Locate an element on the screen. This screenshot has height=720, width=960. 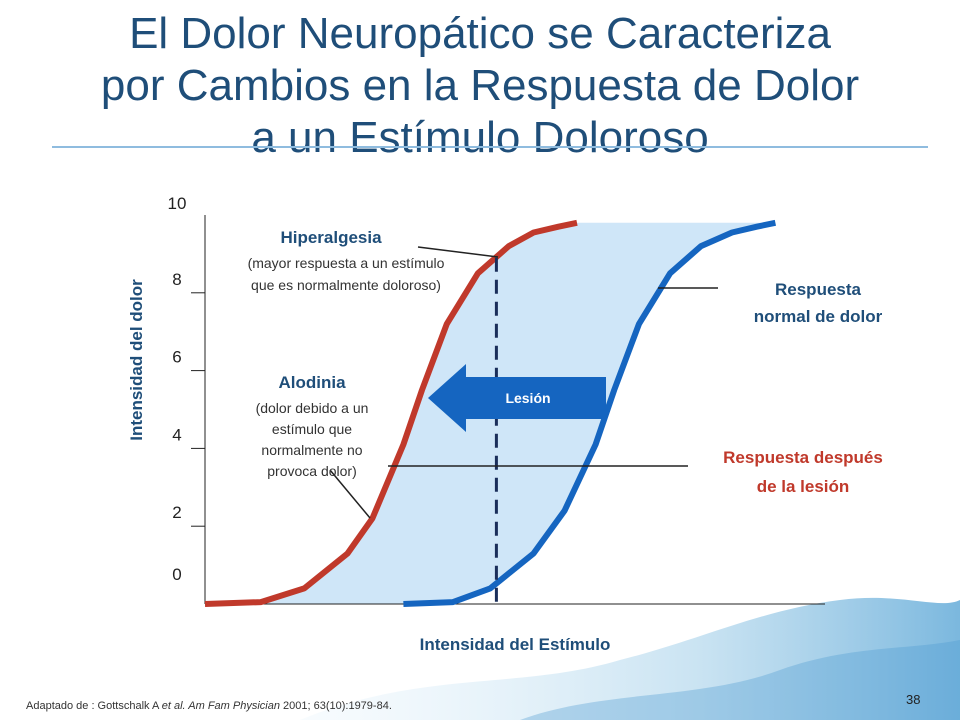
alodinia-desc-4: provoca dolor) is located at coordinates (312, 471).